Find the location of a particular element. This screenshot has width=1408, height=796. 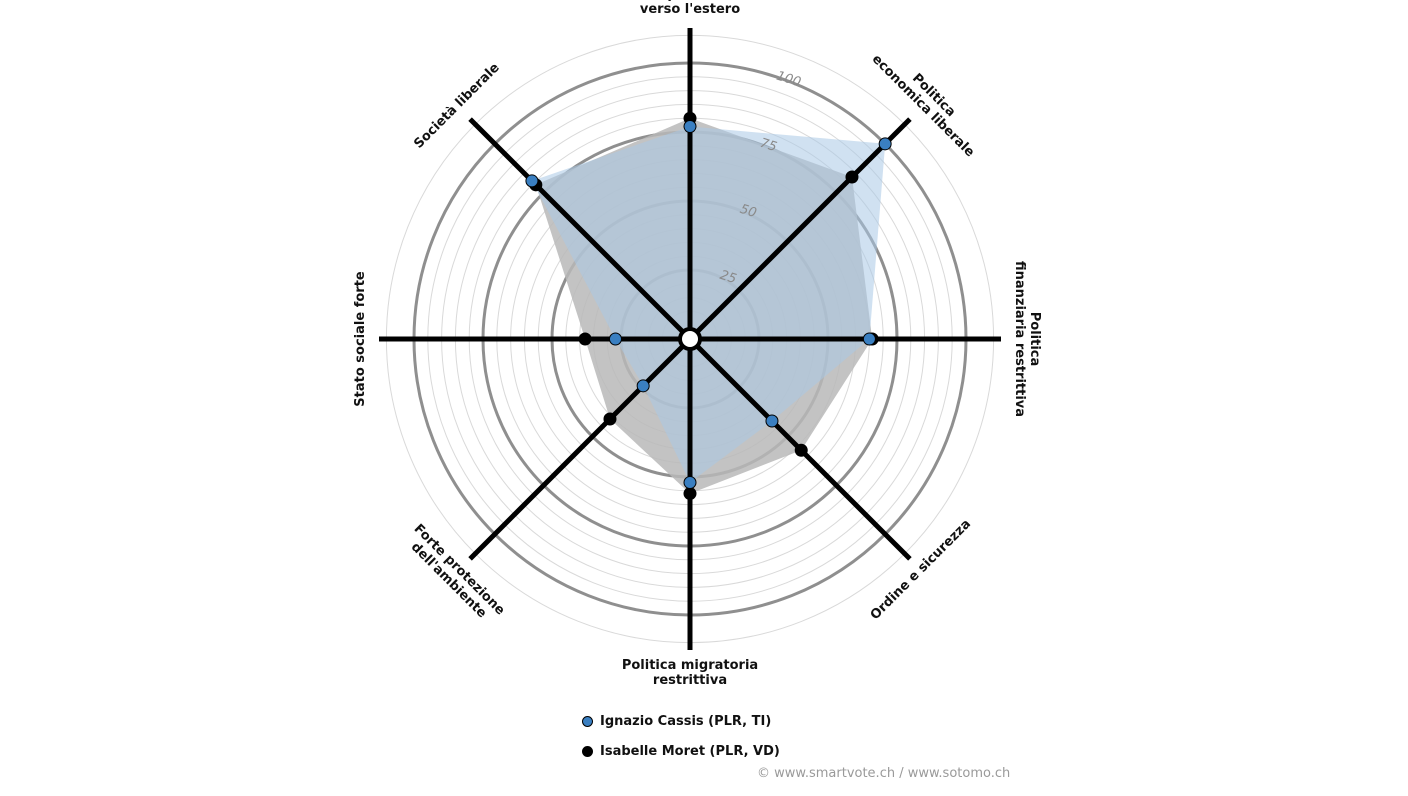

axis-label-group: Stato sociale forte is located at coordinates (360, 339).